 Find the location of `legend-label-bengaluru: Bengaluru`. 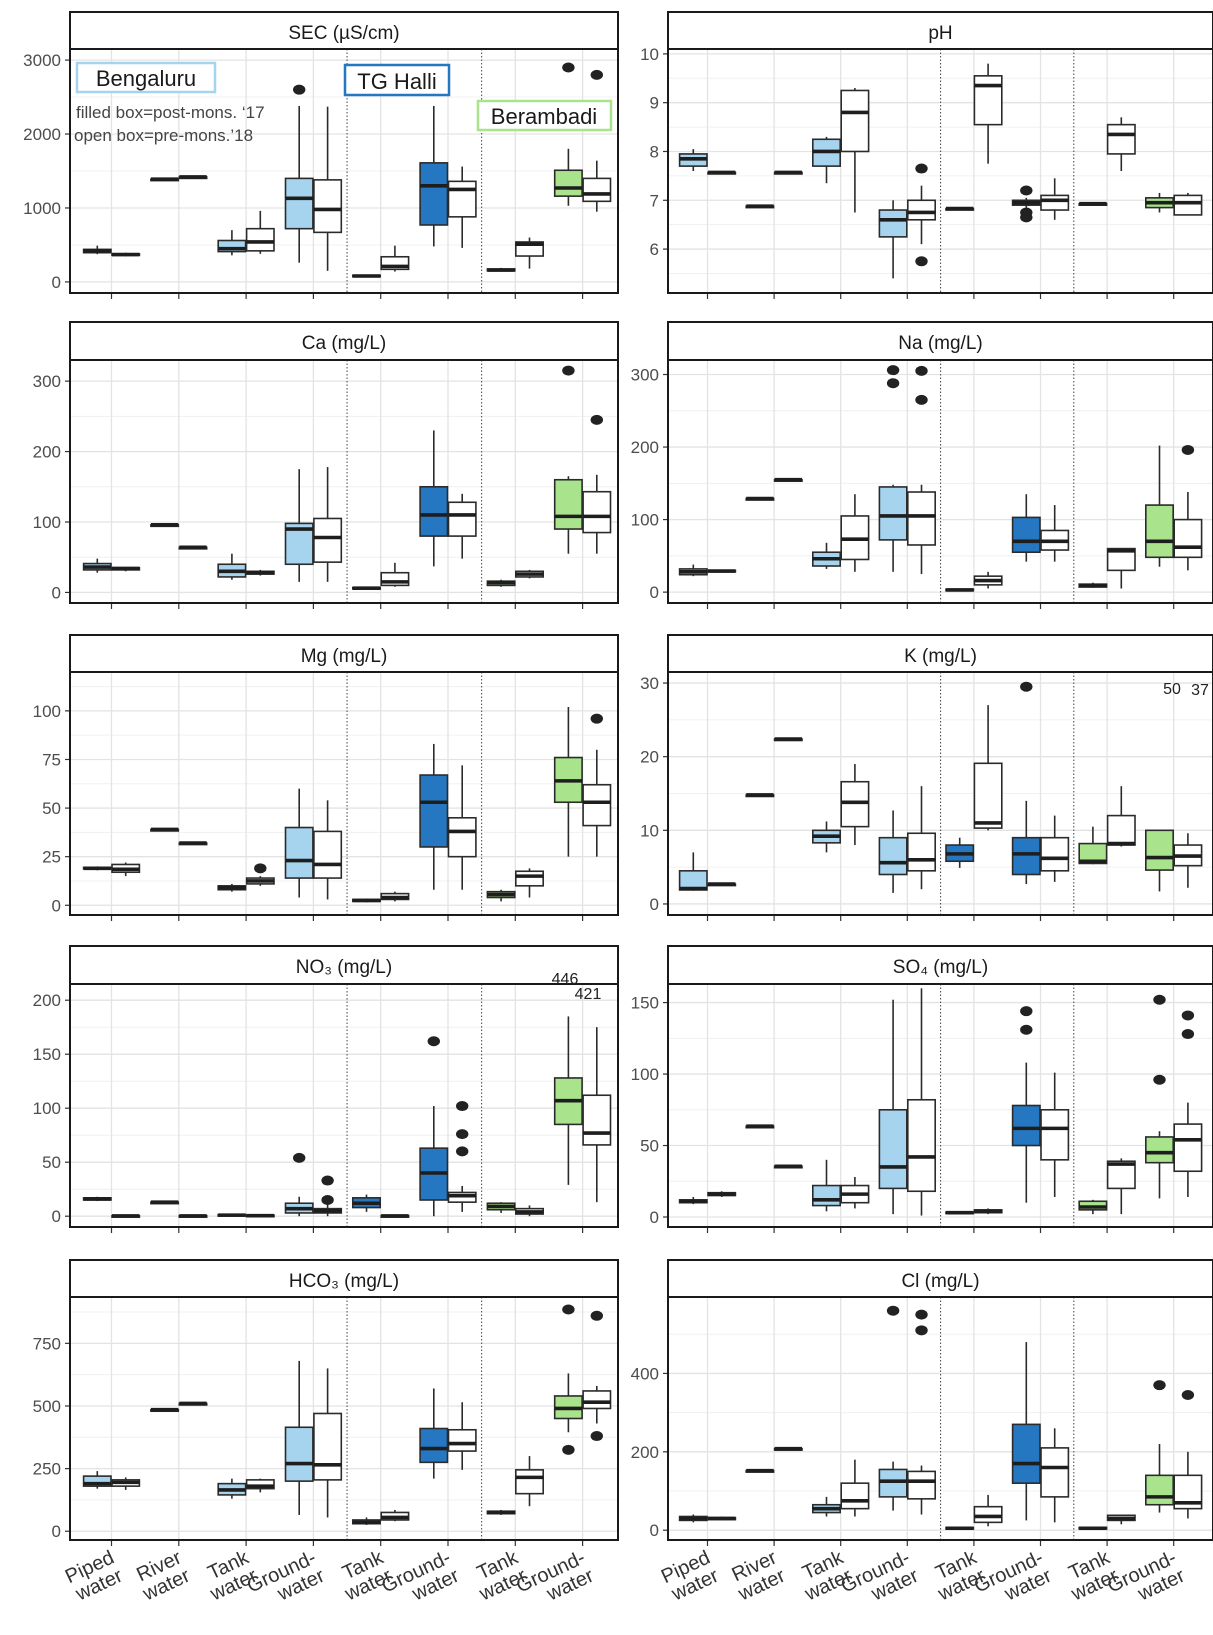

legend-label-bengaluru: Bengaluru is located at coordinates (146, 78).